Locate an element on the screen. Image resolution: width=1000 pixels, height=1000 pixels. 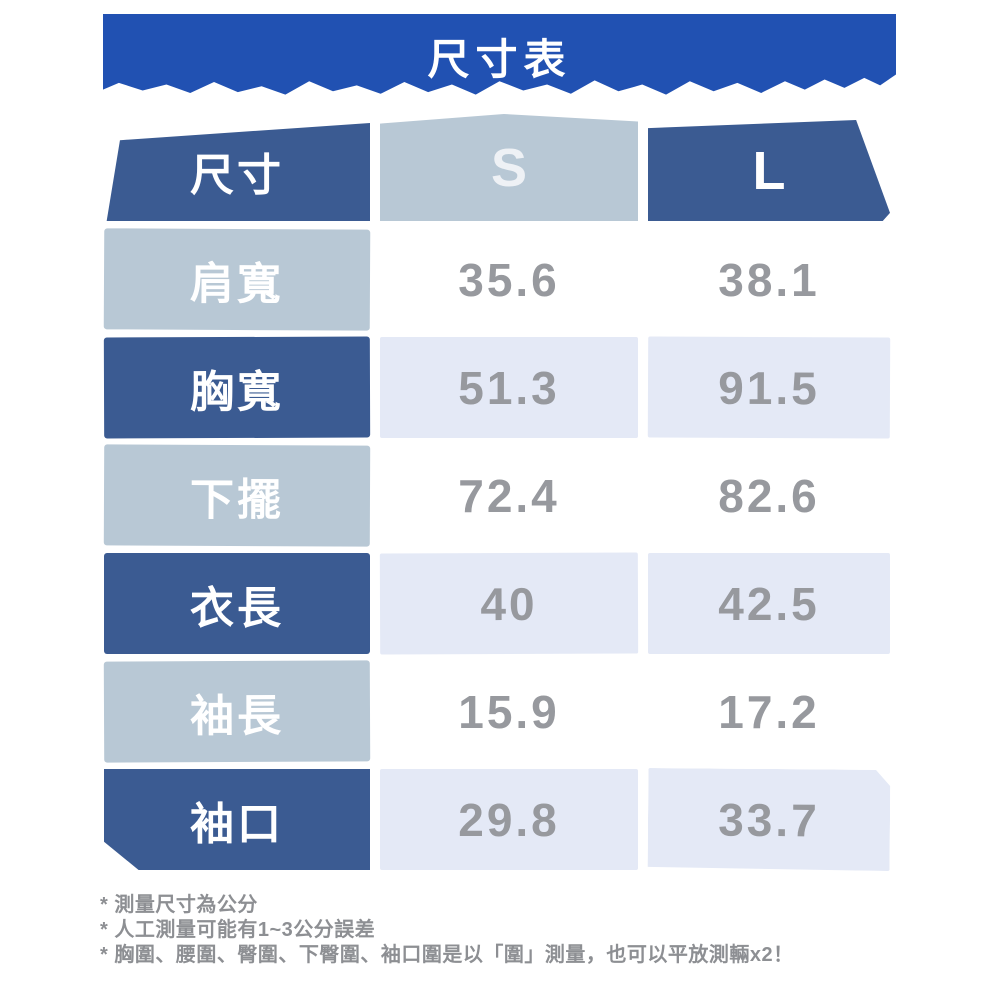
size-chart-banner: 尺寸表 is located at coordinates (499, 54).